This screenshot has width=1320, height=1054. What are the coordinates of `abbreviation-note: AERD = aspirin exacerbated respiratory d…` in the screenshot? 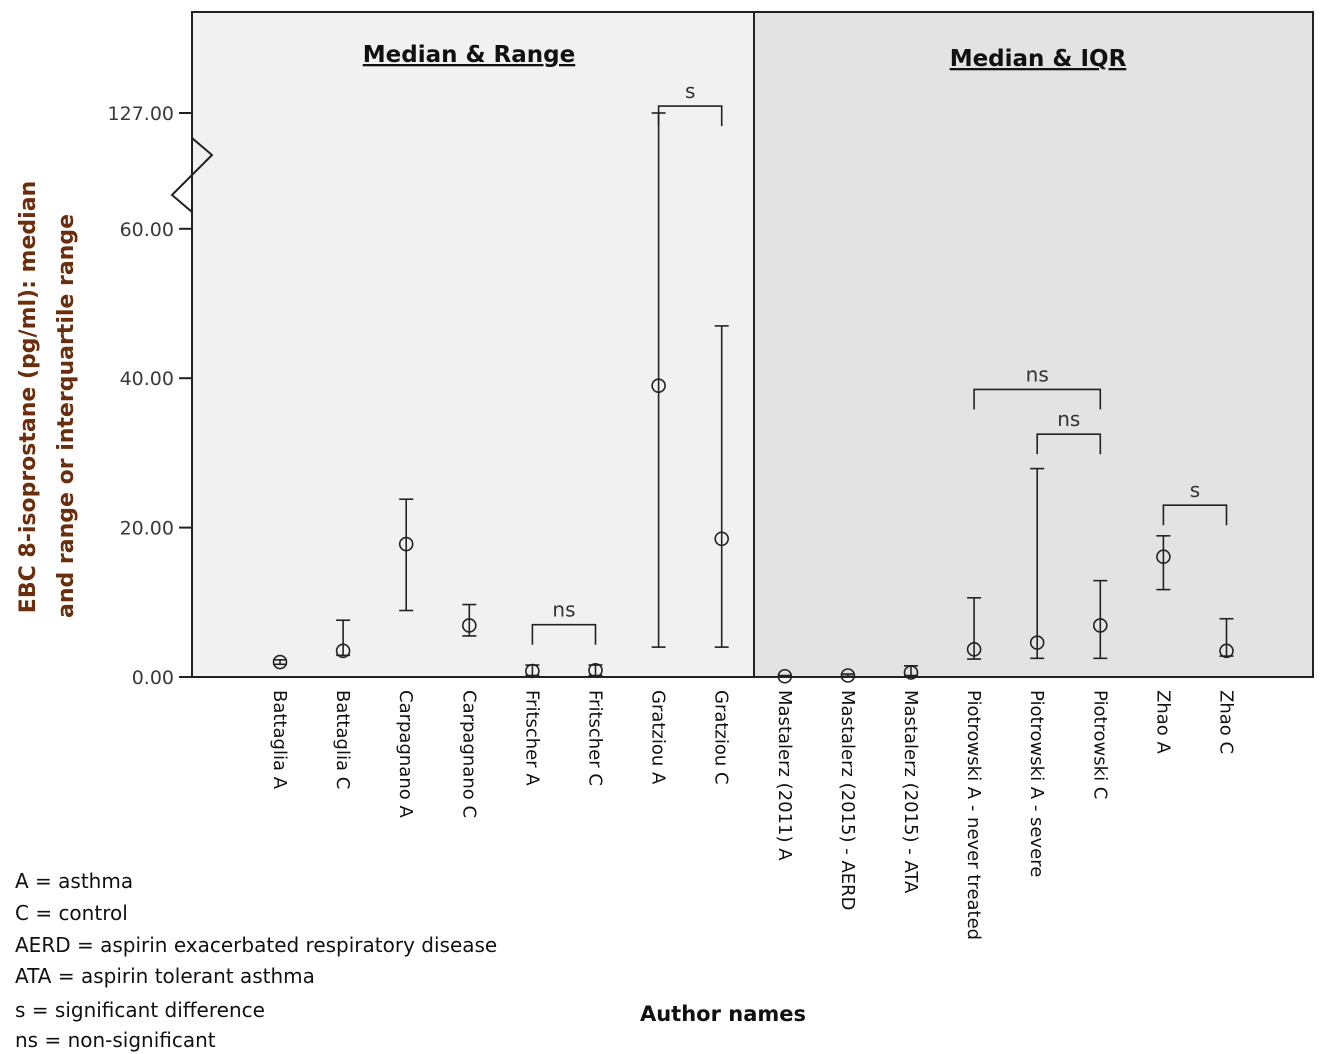 It's located at (256, 945).